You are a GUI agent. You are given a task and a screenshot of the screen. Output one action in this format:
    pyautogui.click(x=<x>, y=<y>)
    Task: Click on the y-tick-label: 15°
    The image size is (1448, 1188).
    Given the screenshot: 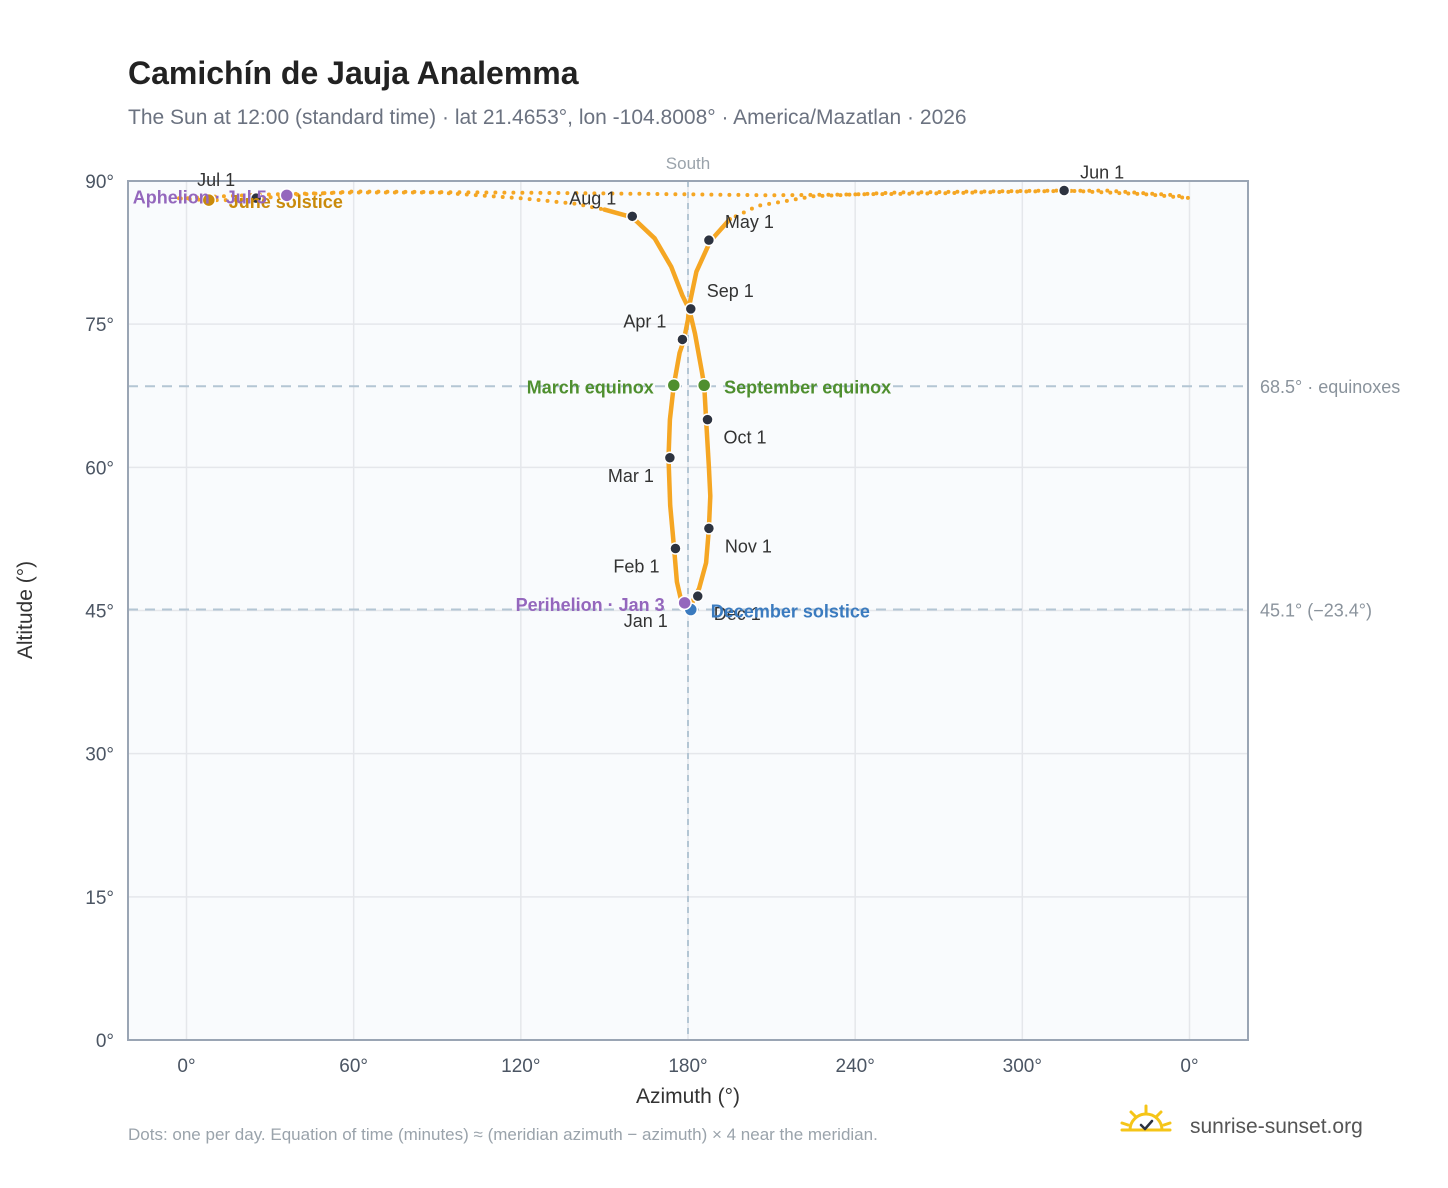 What is the action you would take?
    pyautogui.click(x=99, y=898)
    